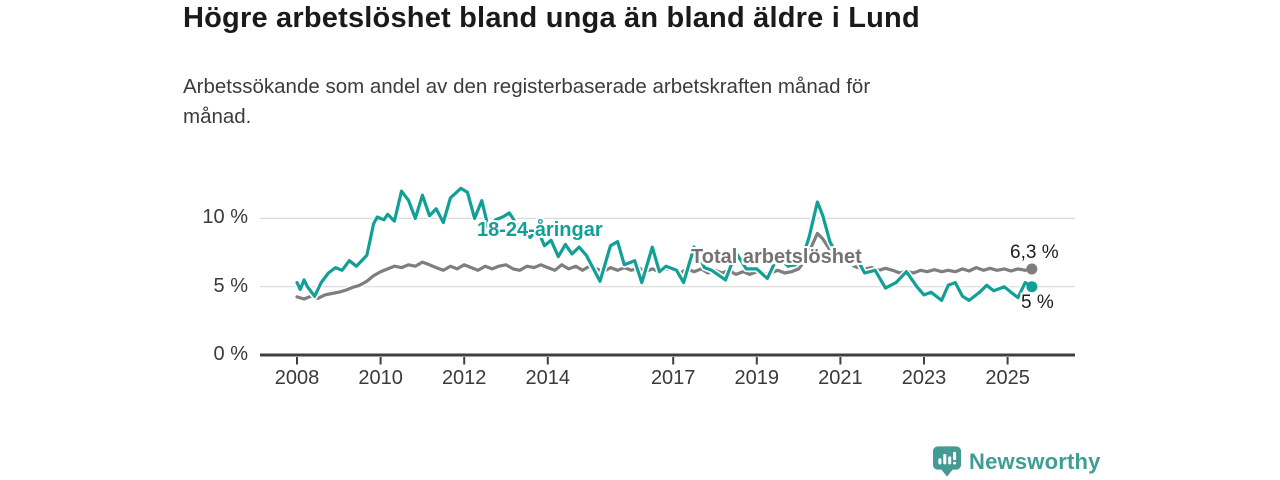 This screenshot has height=480, width=1280. I want to click on y-tick-label: 10 %, so click(225, 217).